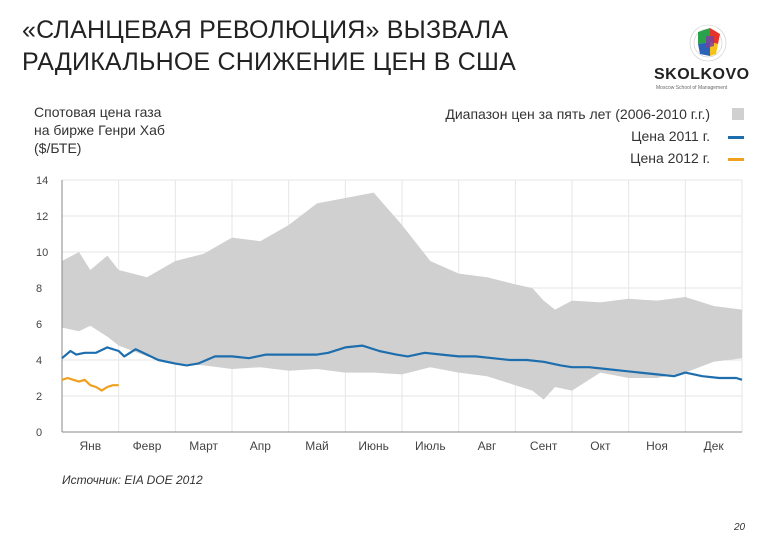  Describe the element at coordinates (265, 30) in the screenshot. I see `slide-title-line-1: «СЛАНЦЕВАЯ РЕВОЛЮЦИЯ» ВЫЗВАЛА` at that location.